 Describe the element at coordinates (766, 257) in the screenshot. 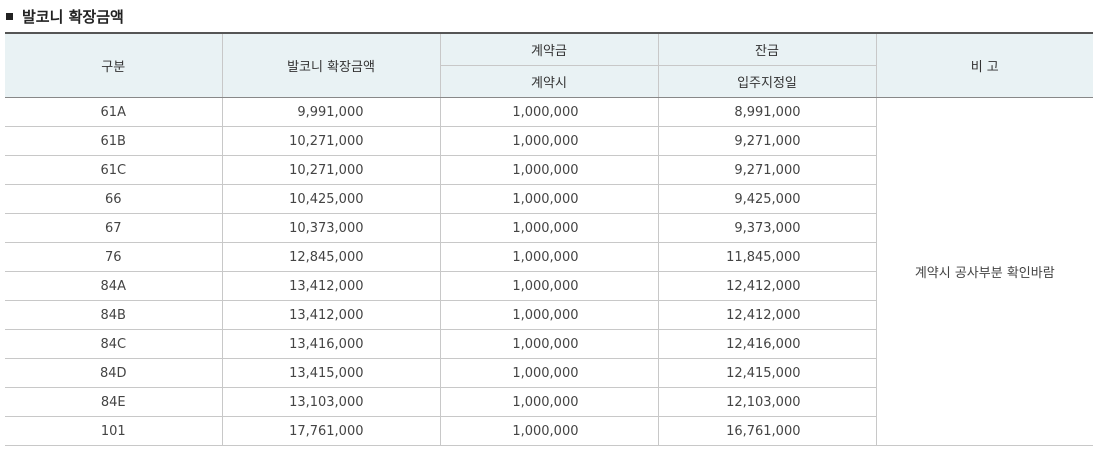

I see `cell-balance: 11,845,000` at that location.